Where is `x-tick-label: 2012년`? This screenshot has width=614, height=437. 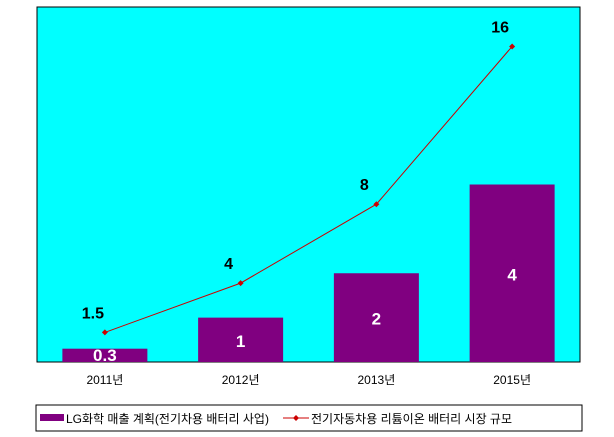 x-tick-label: 2012년 is located at coordinates (241, 380).